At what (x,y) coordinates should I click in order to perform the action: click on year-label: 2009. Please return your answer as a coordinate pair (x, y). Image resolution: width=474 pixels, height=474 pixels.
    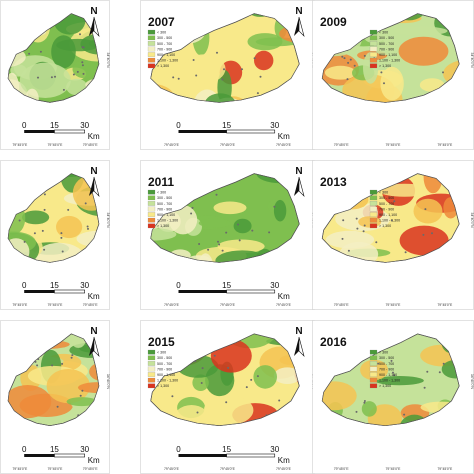
    Looking at the image, I should click on (333, 22).